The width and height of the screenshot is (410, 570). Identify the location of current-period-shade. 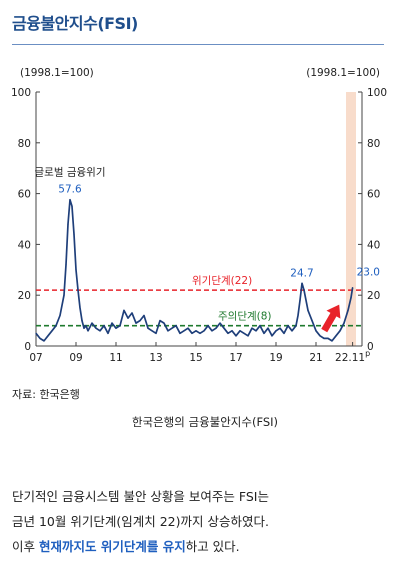
(351, 219).